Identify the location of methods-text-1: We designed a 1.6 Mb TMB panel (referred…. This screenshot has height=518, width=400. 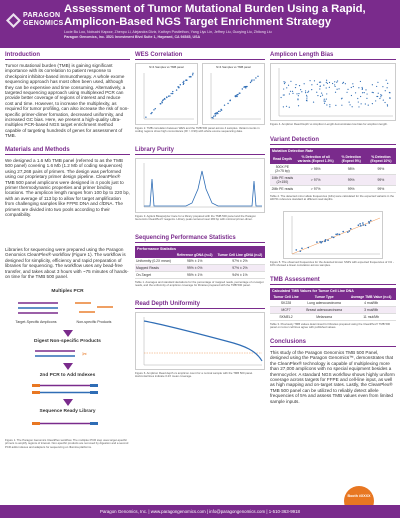
(67, 188).